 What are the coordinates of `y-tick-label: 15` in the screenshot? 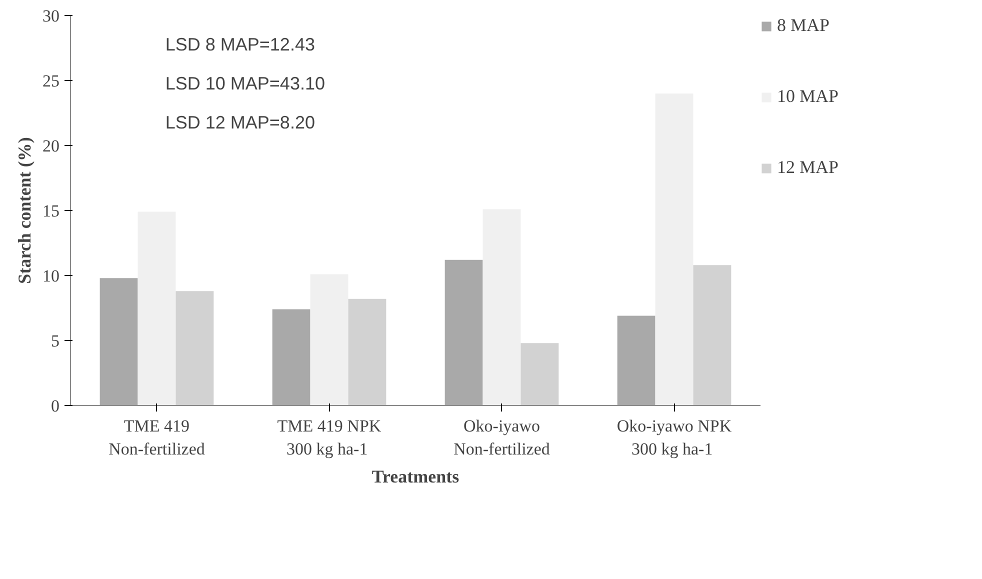 It's located at (51, 211).